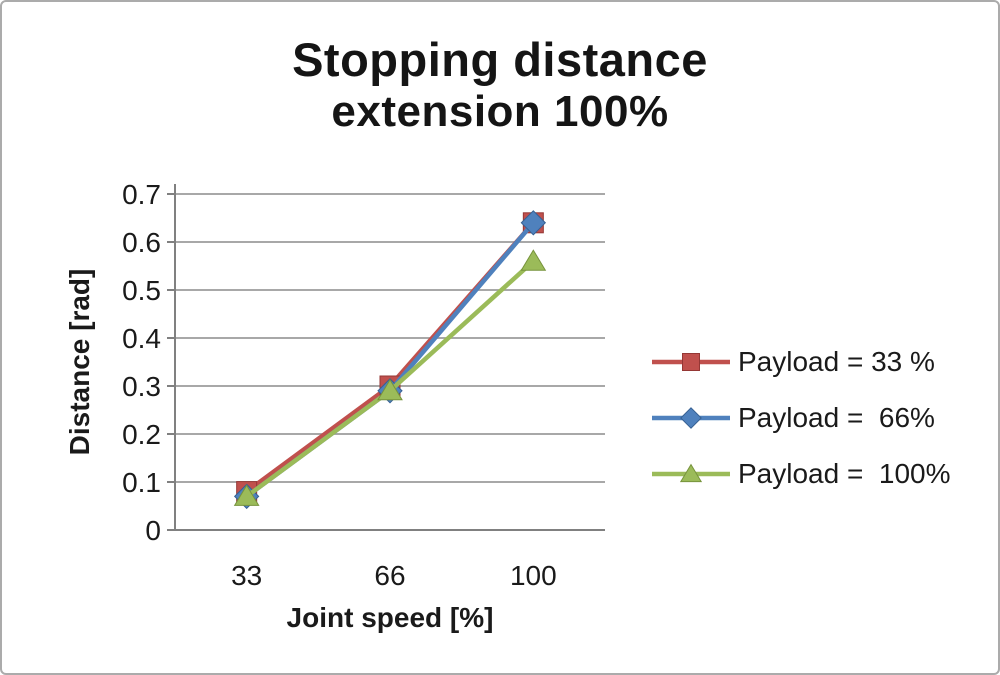  I want to click on legend-marker-square-icon, so click(691, 362).